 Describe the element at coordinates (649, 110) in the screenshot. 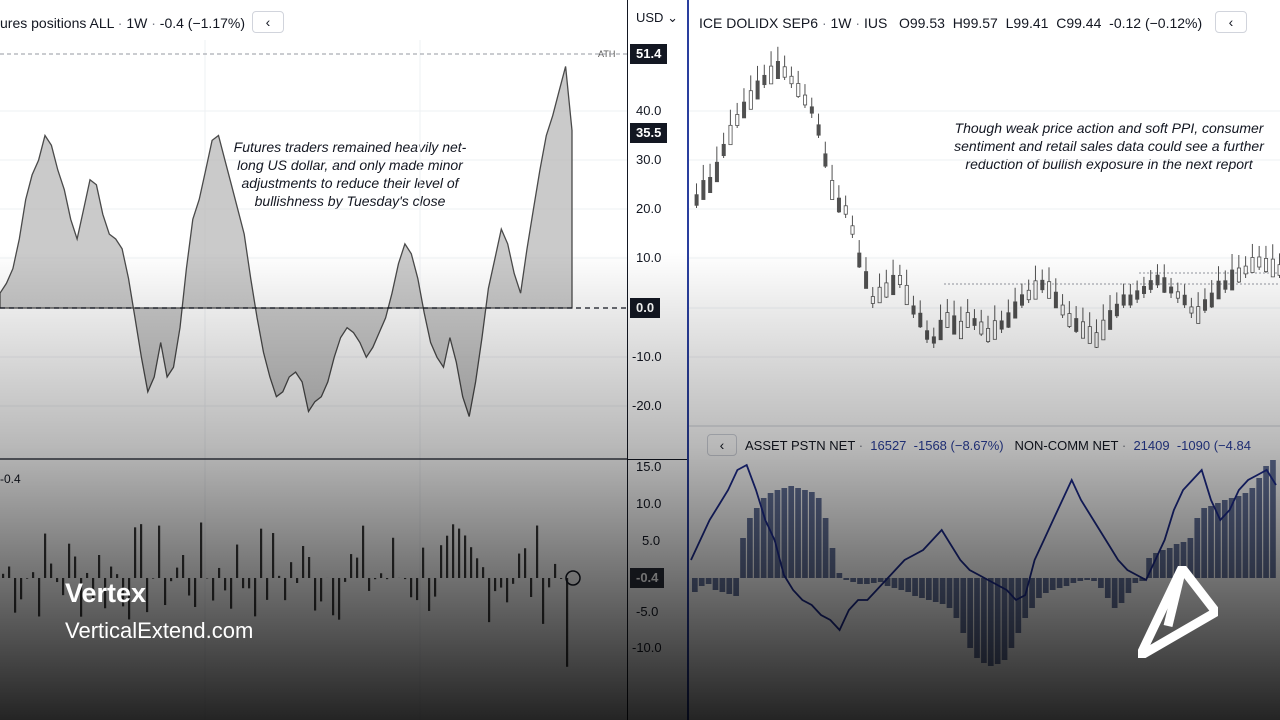

I see `axis-tick: 40.0` at that location.